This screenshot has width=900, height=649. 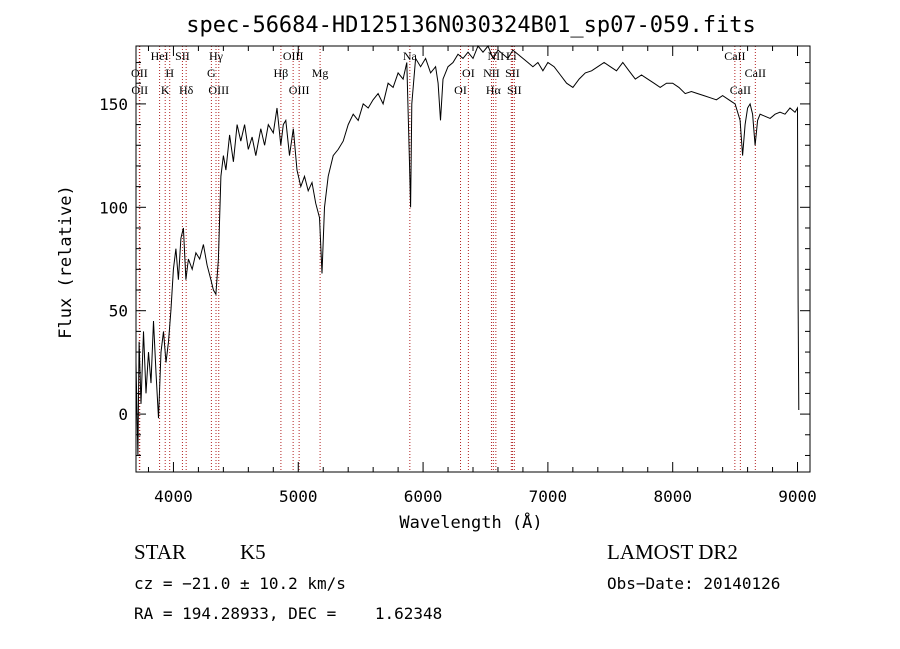 What do you see at coordinates (113, 104) in the screenshot?
I see `y-tick-label: 150` at bounding box center [113, 104].